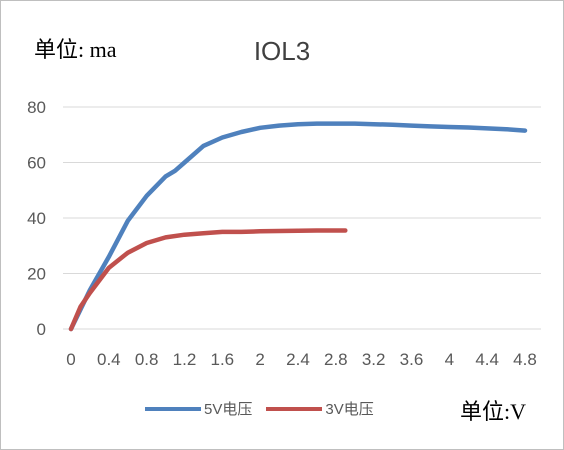  What do you see at coordinates (374, 359) in the screenshot?
I see `x-tick-label: 3.2` at bounding box center [374, 359].